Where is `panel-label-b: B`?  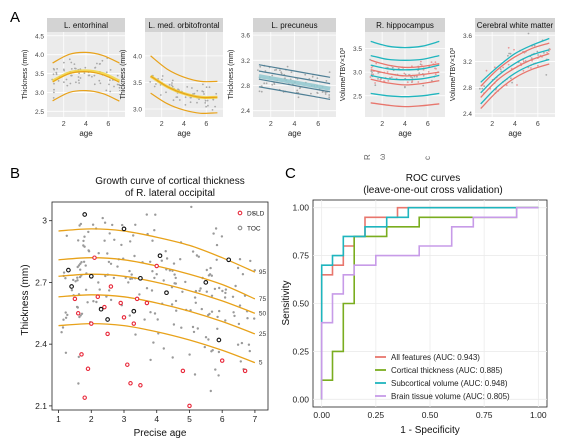 panel-label-b: B is located at coordinates (15, 173).